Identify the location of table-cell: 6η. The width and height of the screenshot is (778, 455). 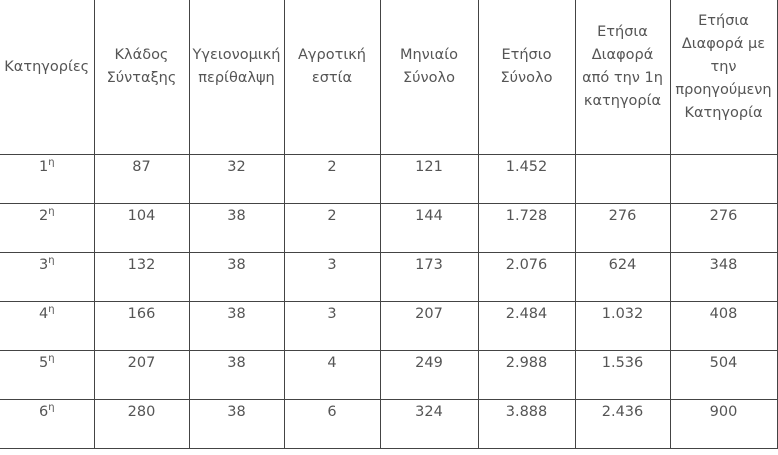
(47, 424).